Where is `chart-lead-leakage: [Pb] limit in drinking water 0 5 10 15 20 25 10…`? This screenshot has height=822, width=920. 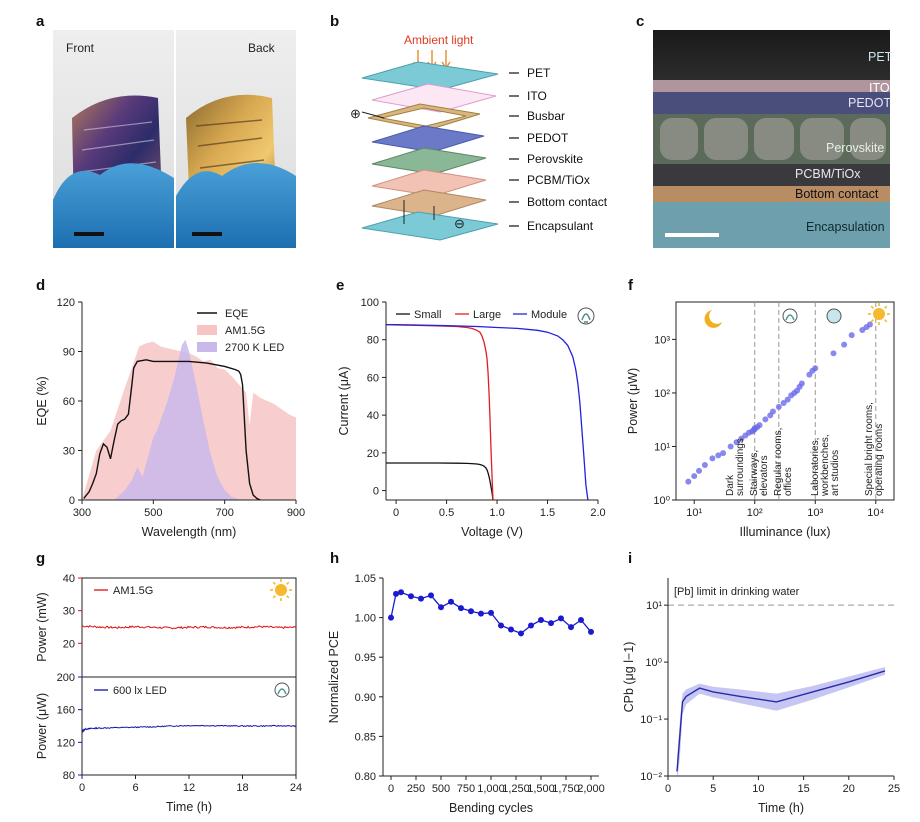
chart-lead-leakage: [Pb] limit in drinking water 0 5 10 15 20 25 10… is located at coordinates (761, 696).